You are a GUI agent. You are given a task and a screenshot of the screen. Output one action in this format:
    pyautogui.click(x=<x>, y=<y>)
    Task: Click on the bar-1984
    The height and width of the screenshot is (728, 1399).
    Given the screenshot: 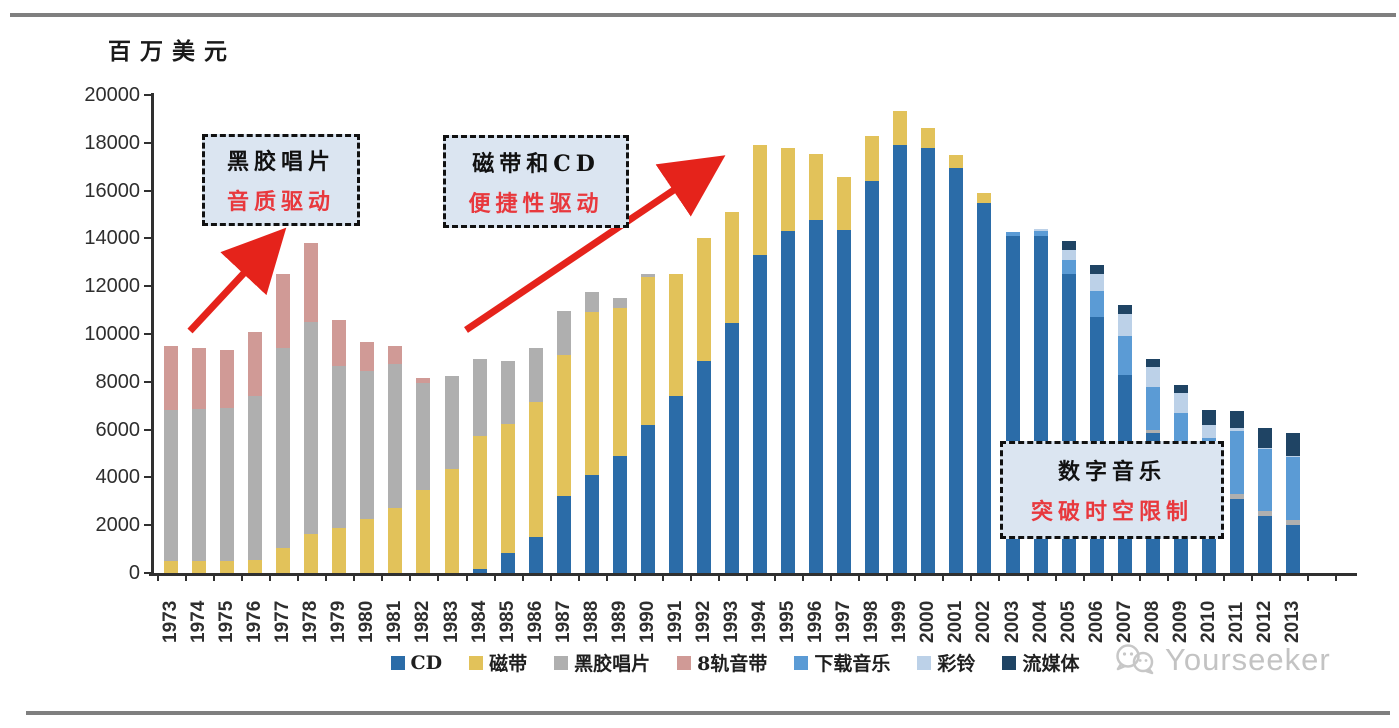 What is the action you would take?
    pyautogui.click(x=479, y=466)
    